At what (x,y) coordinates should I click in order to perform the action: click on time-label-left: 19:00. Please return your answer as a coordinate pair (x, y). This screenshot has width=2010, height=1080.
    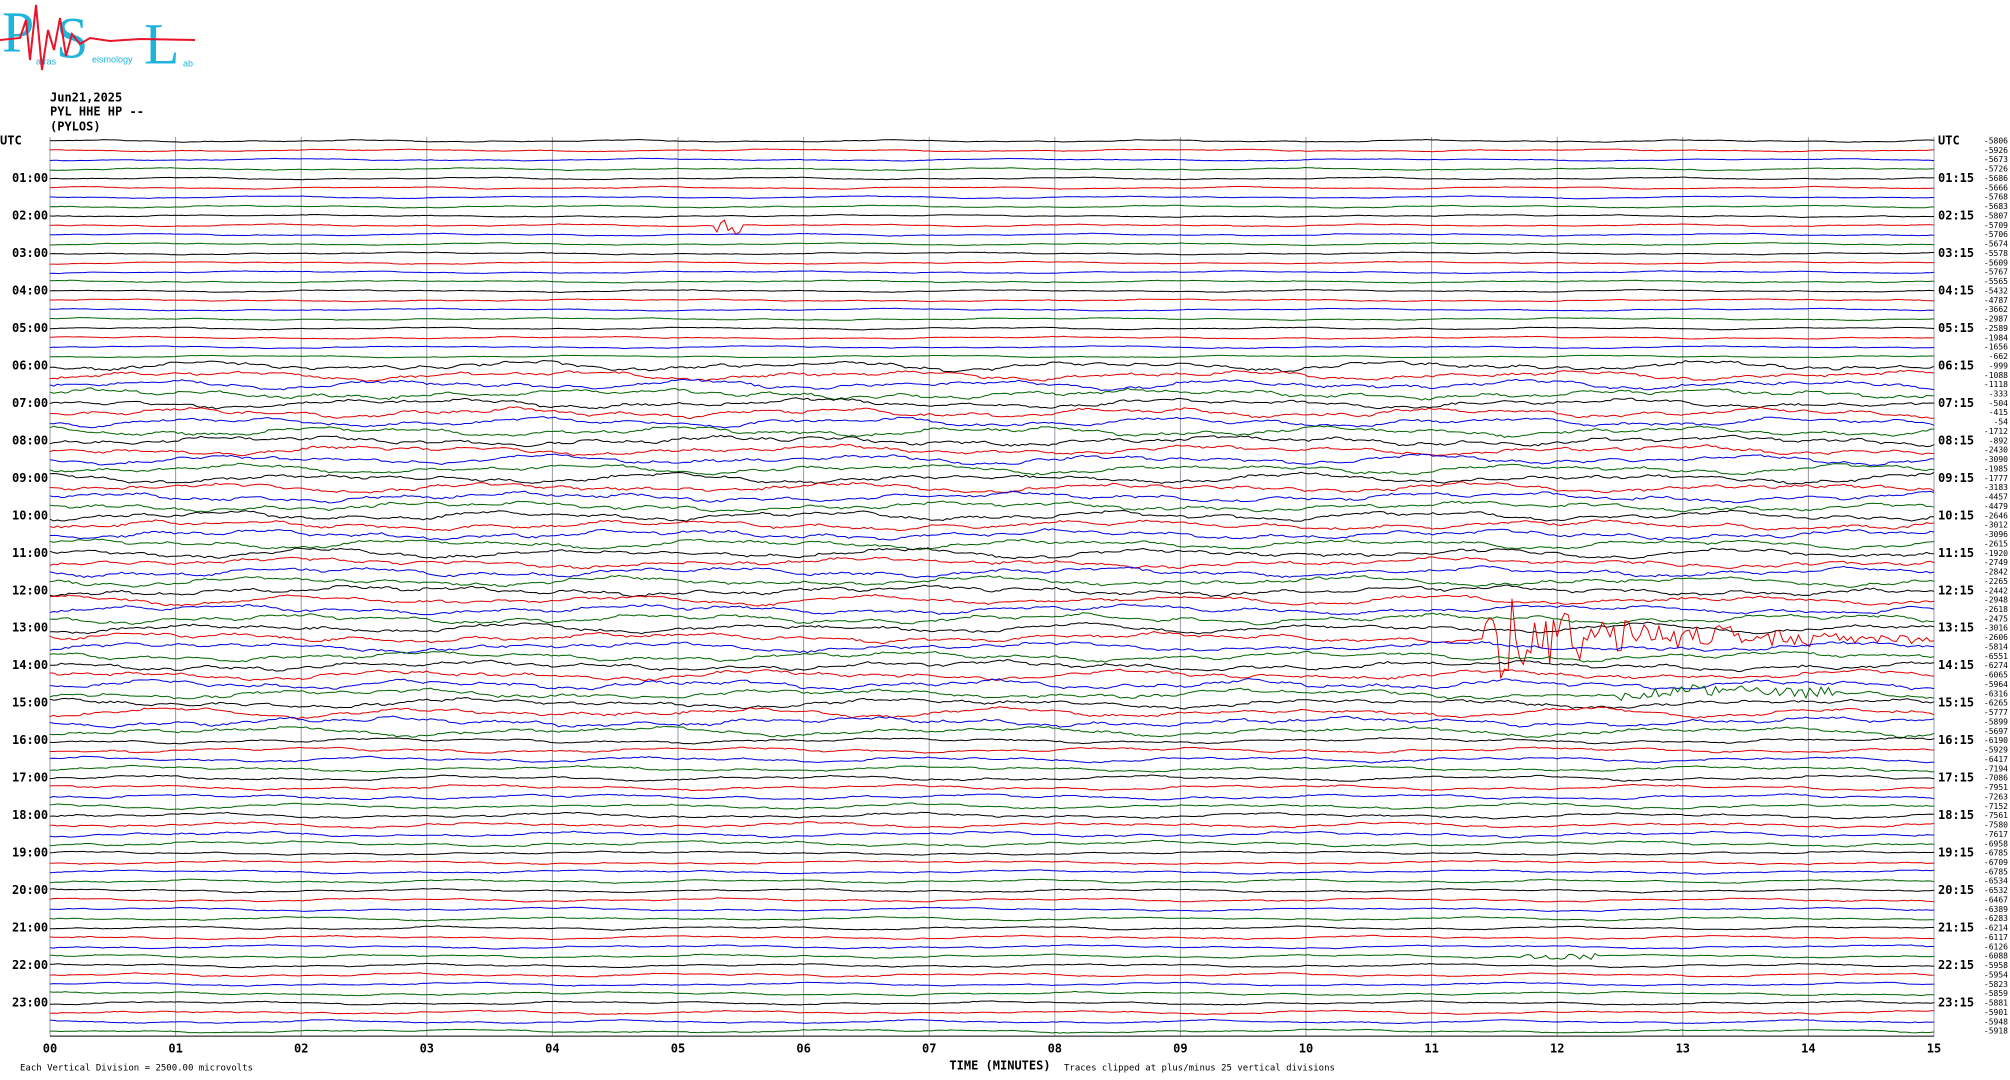
    Looking at the image, I should click on (30, 853).